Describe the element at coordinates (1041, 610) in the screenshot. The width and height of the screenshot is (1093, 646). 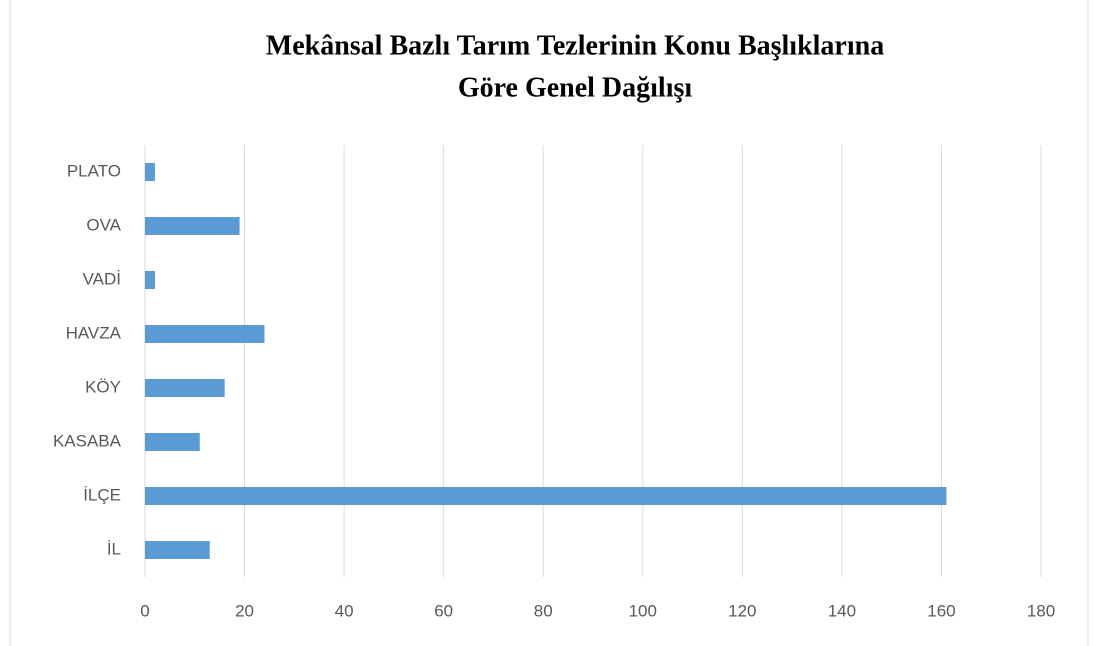
I see `x-tick-label: 180` at that location.